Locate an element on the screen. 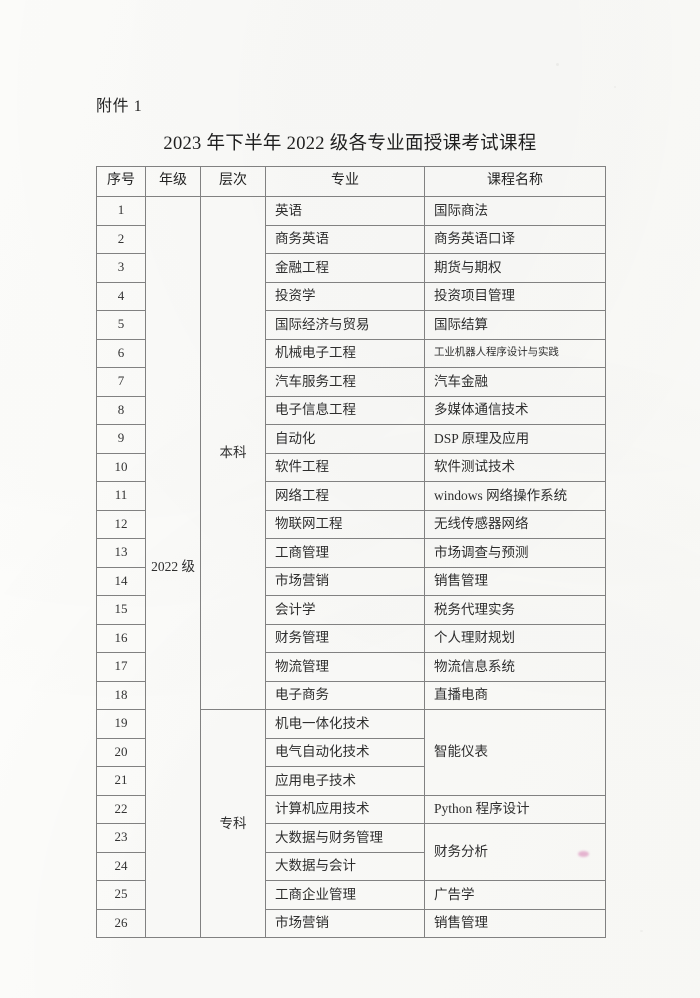  major-cell: 电子商务 is located at coordinates (345, 695).